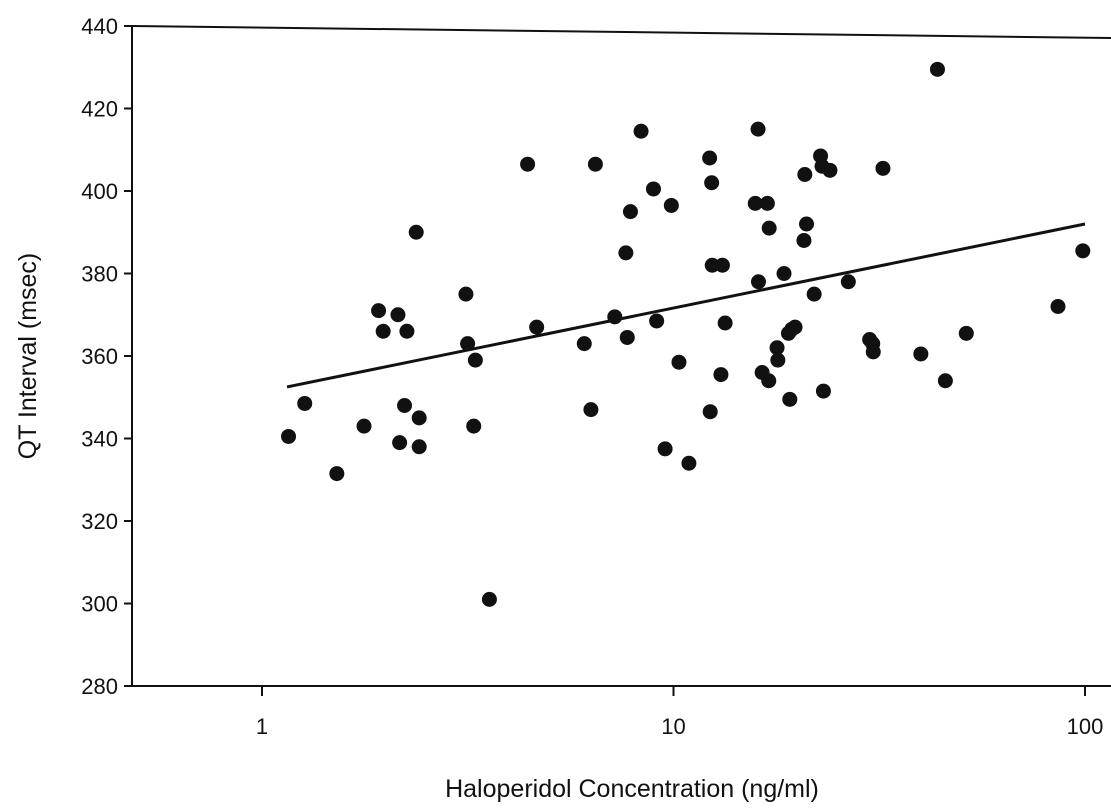 This screenshot has height=809, width=1111. I want to click on y-tick-label: 440, so click(99, 26).